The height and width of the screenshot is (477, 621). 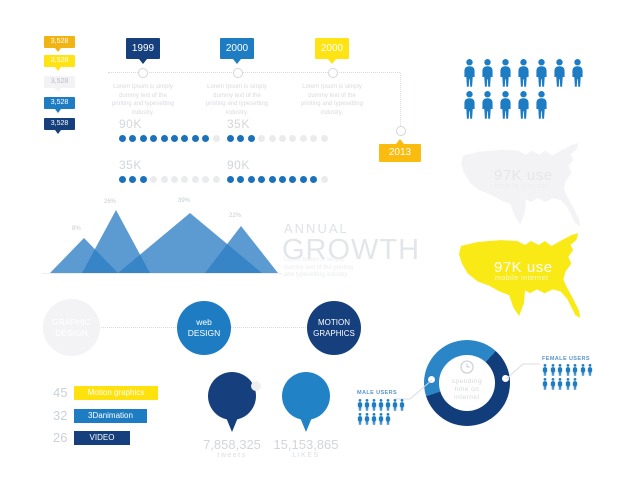 I want to click on female-users-label: FEMALE USERS, so click(x=566, y=359).